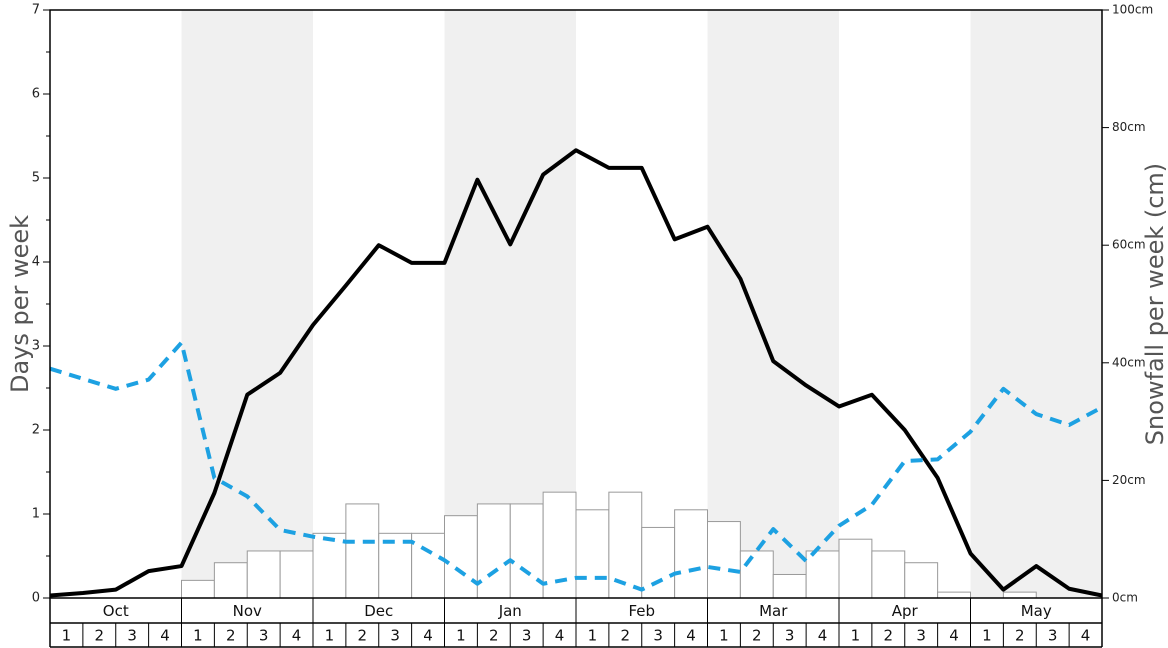 The image size is (1168, 648). I want to click on left-tick-label: 6, so click(36, 94).